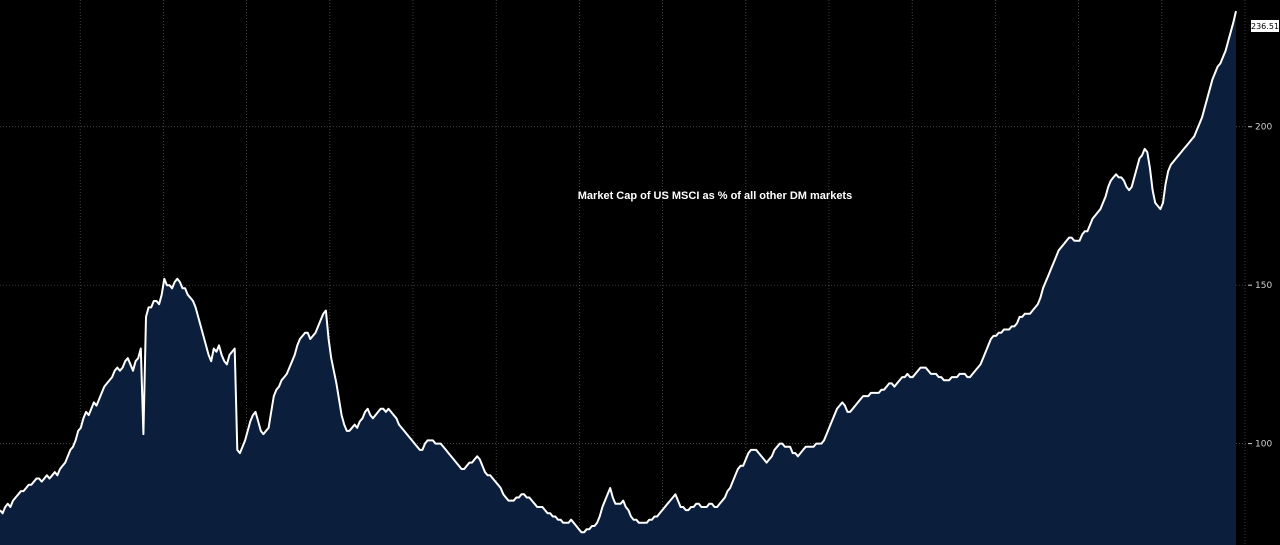  I want to click on y-tick-label: 200, so click(1263, 128).